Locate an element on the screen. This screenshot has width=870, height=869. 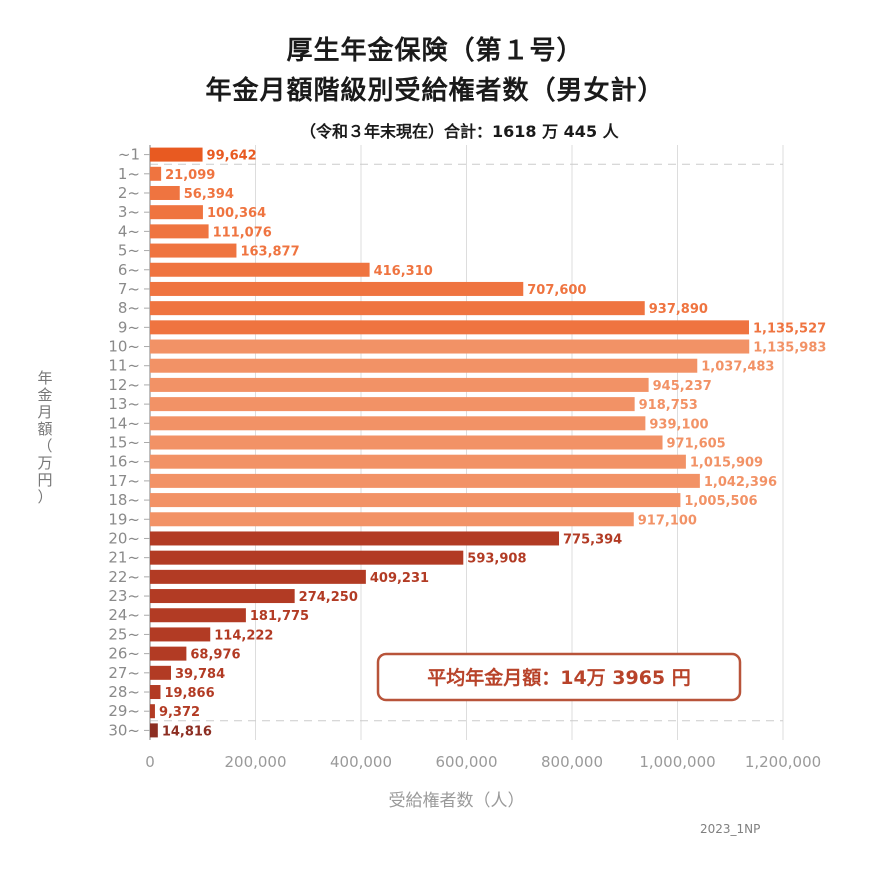
data-label: 1,135,983 is located at coordinates (789, 348).